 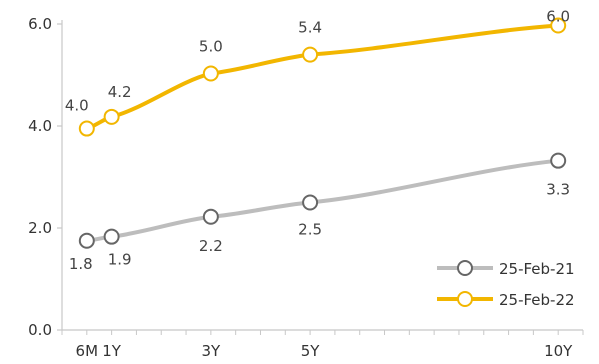 I want to click on x-tick-label: 10Y, so click(x=558, y=351).